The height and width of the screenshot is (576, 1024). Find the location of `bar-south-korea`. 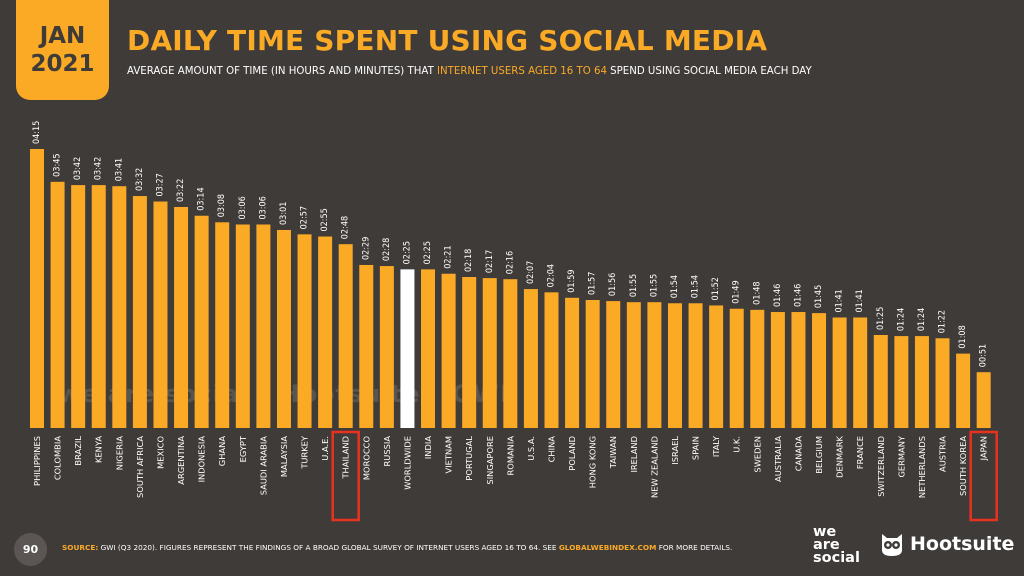

bar-south-korea is located at coordinates (963, 390).